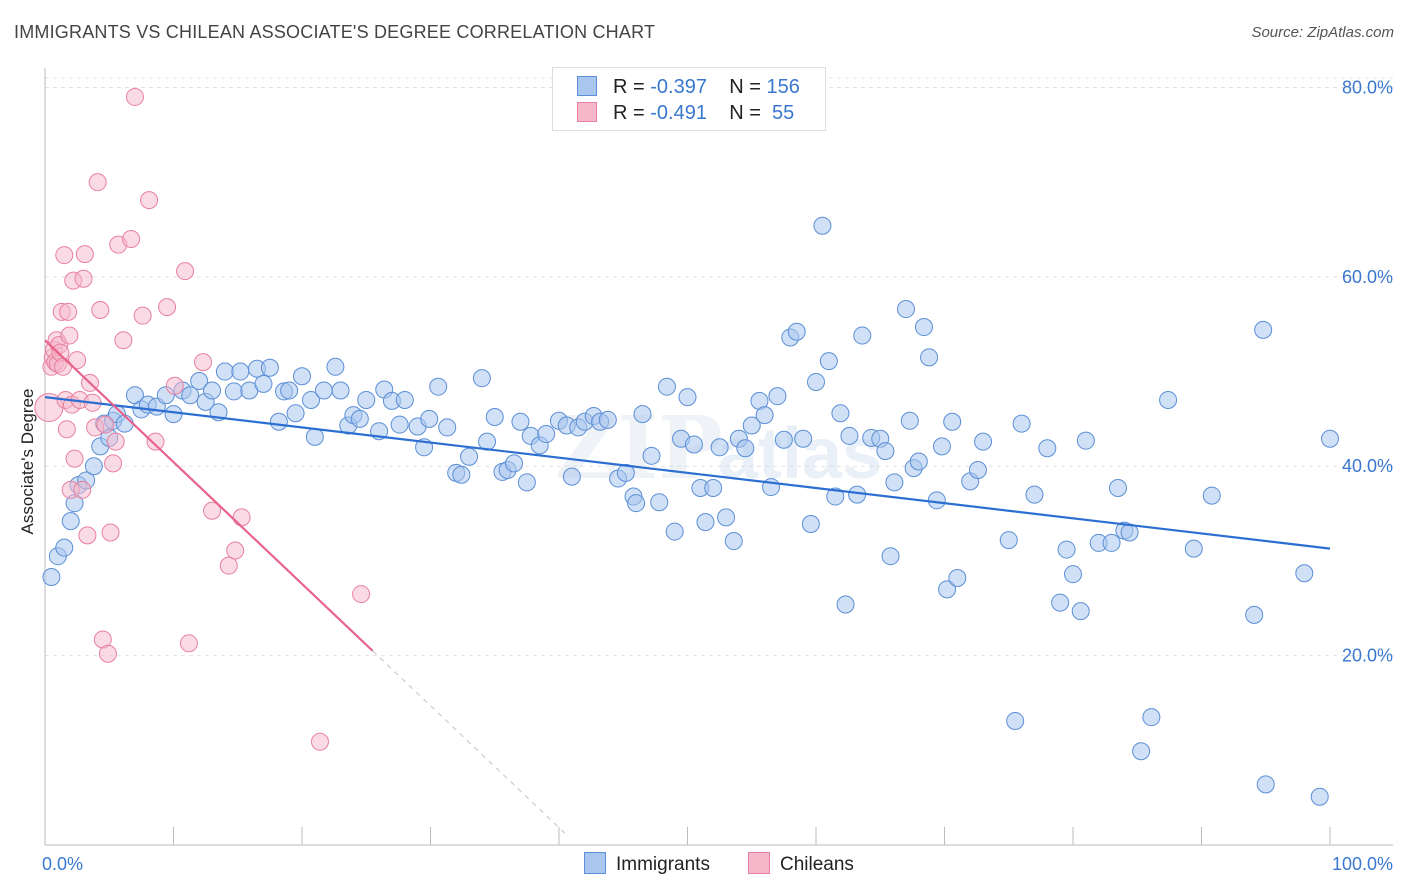 The image size is (1406, 892). Describe the element at coordinates (469, 742) in the screenshot. I see `chileans-trend-extension` at that location.